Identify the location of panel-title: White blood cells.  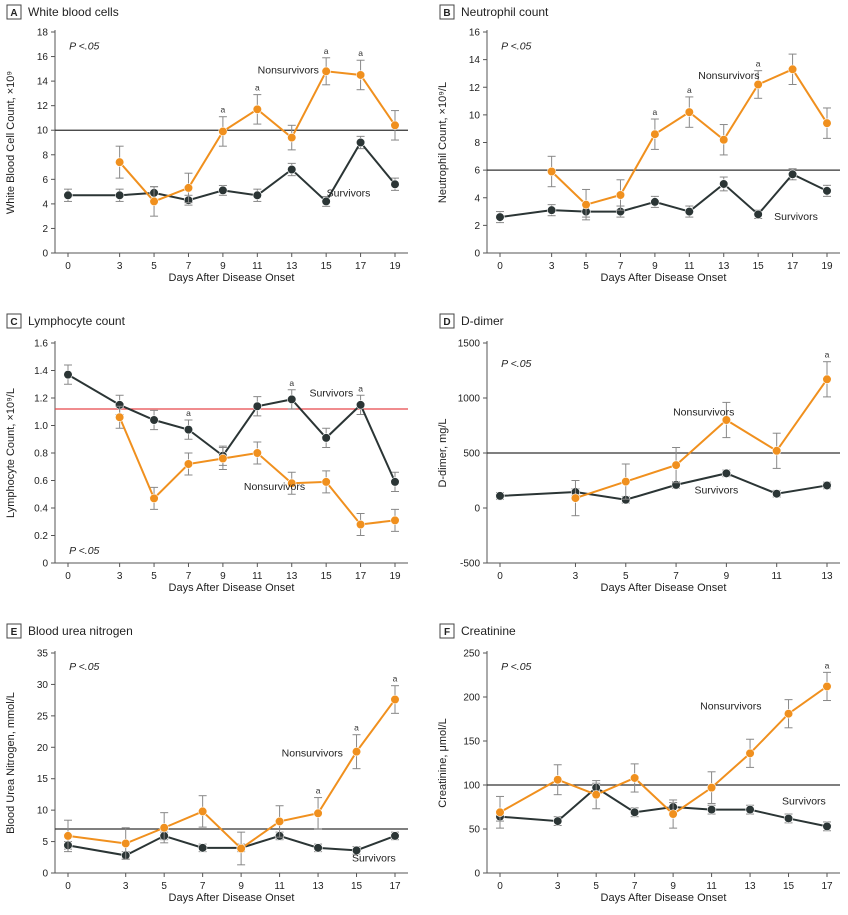
(73, 12).